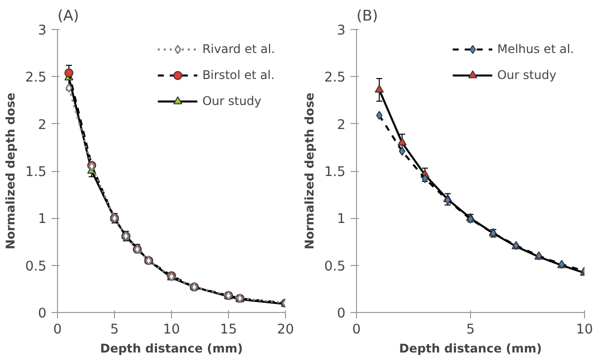 This screenshot has width=598, height=358. Describe the element at coordinates (238, 75) in the screenshot. I see `legend-label: Birstol et al.` at that location.